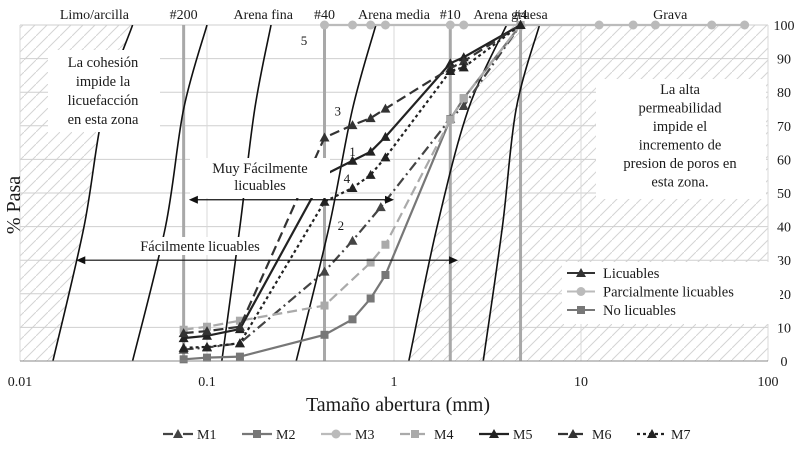 Image resolution: width=806 pixels, height=456 pixels. Describe the element at coordinates (95, 15) in the screenshot. I see `soil-class-label: Limo/arcilla` at that location.